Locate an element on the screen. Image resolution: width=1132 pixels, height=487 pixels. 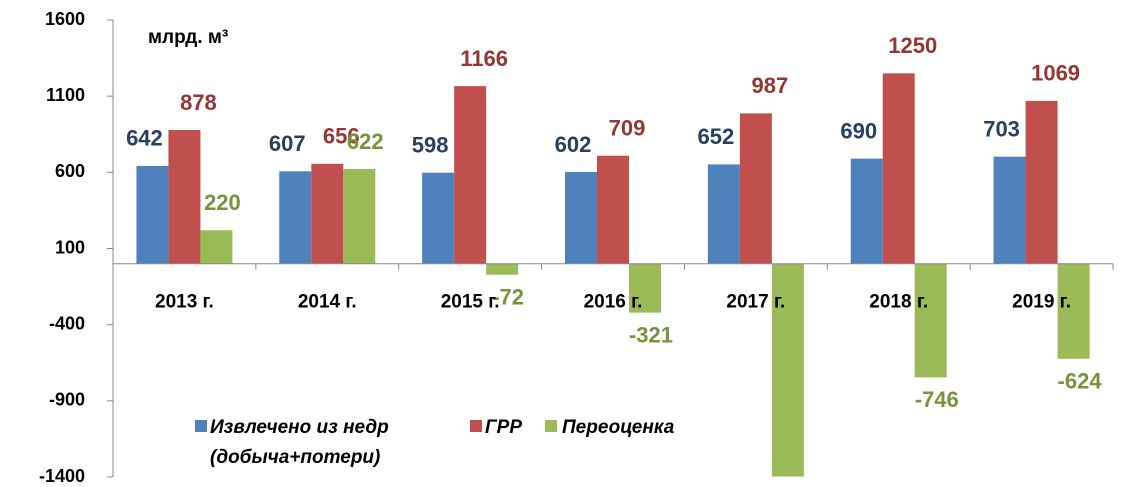
x-tick-label: 2016 г. is located at coordinates (613, 302).